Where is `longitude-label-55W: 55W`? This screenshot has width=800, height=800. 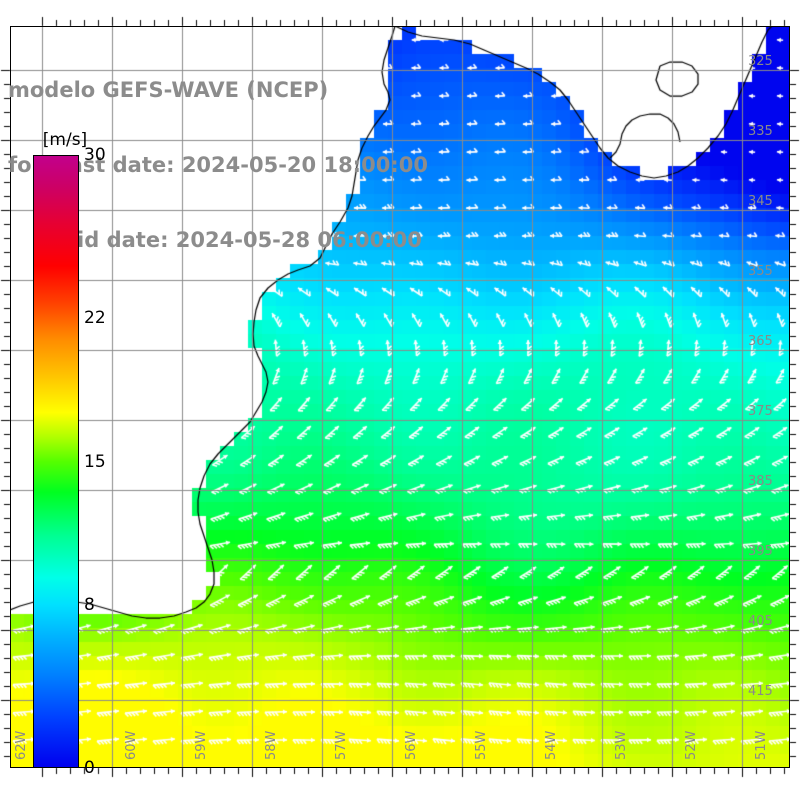 longitude-label-55W: 55W is located at coordinates (481, 745).